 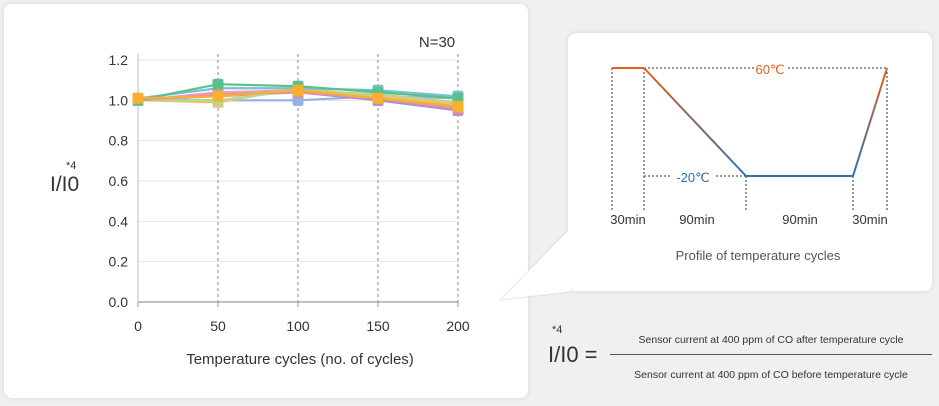 What do you see at coordinates (627, 219) in the screenshot?
I see `segment-label-1: 30min` at bounding box center [627, 219].